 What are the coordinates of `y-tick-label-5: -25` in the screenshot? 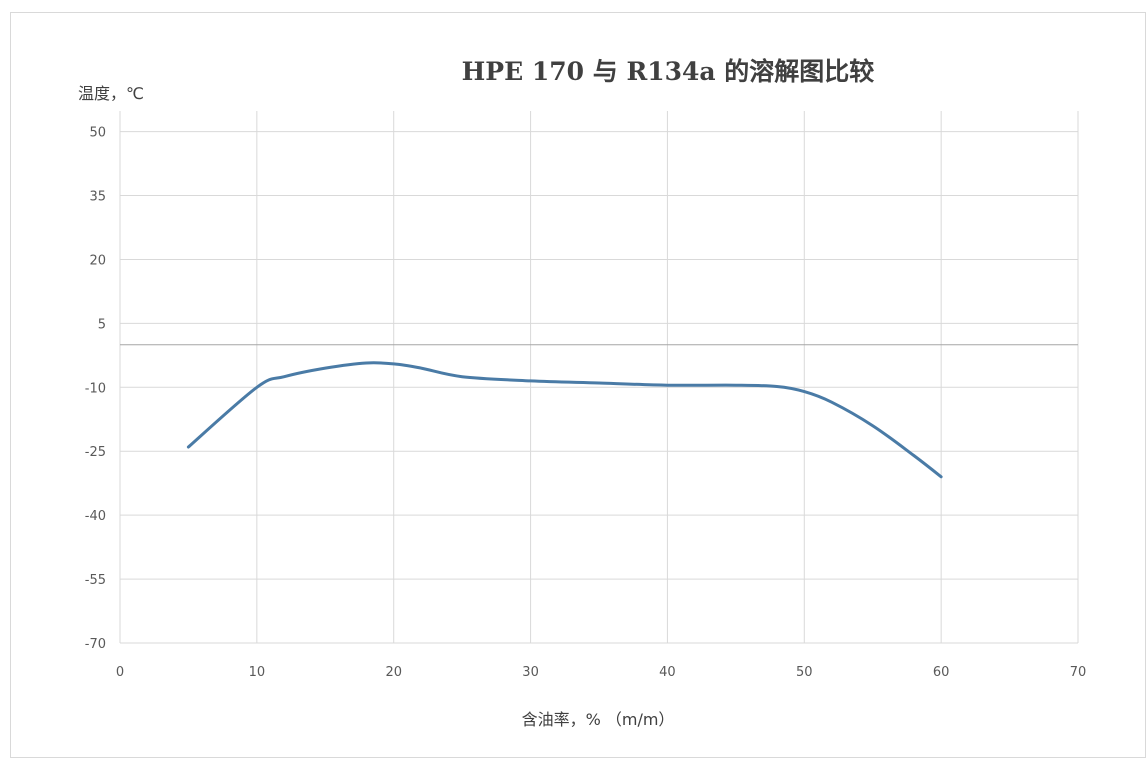 It's located at (95, 452).